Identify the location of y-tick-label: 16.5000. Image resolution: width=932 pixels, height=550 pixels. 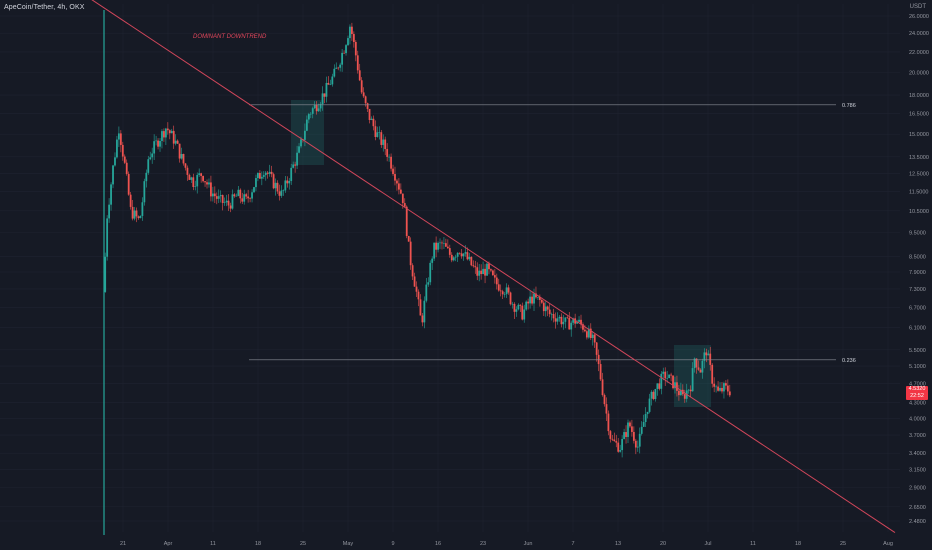
(919, 115).